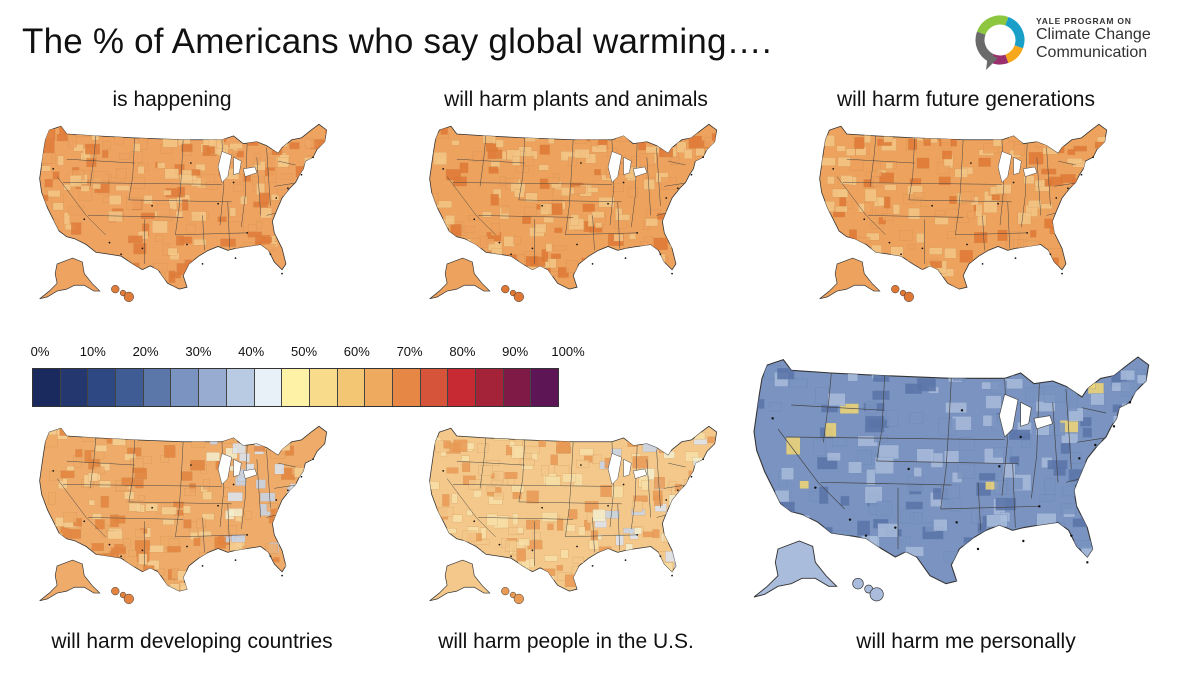 This screenshot has height=685, width=1200. What do you see at coordinates (1084, 21) in the screenshot?
I see `logo-line1: YALE PROGRAM ON` at bounding box center [1084, 21].